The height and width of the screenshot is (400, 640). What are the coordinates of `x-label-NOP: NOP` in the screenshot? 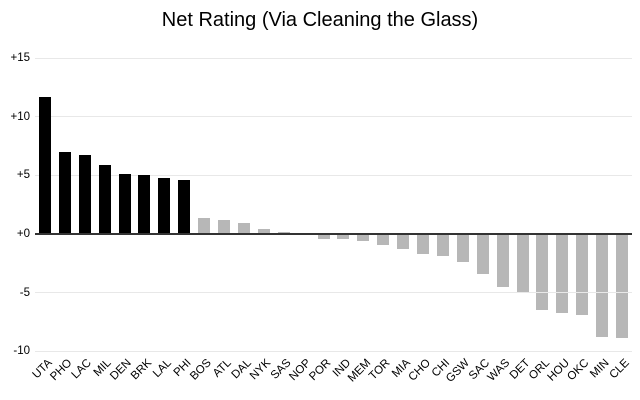 It's located at (300, 370).